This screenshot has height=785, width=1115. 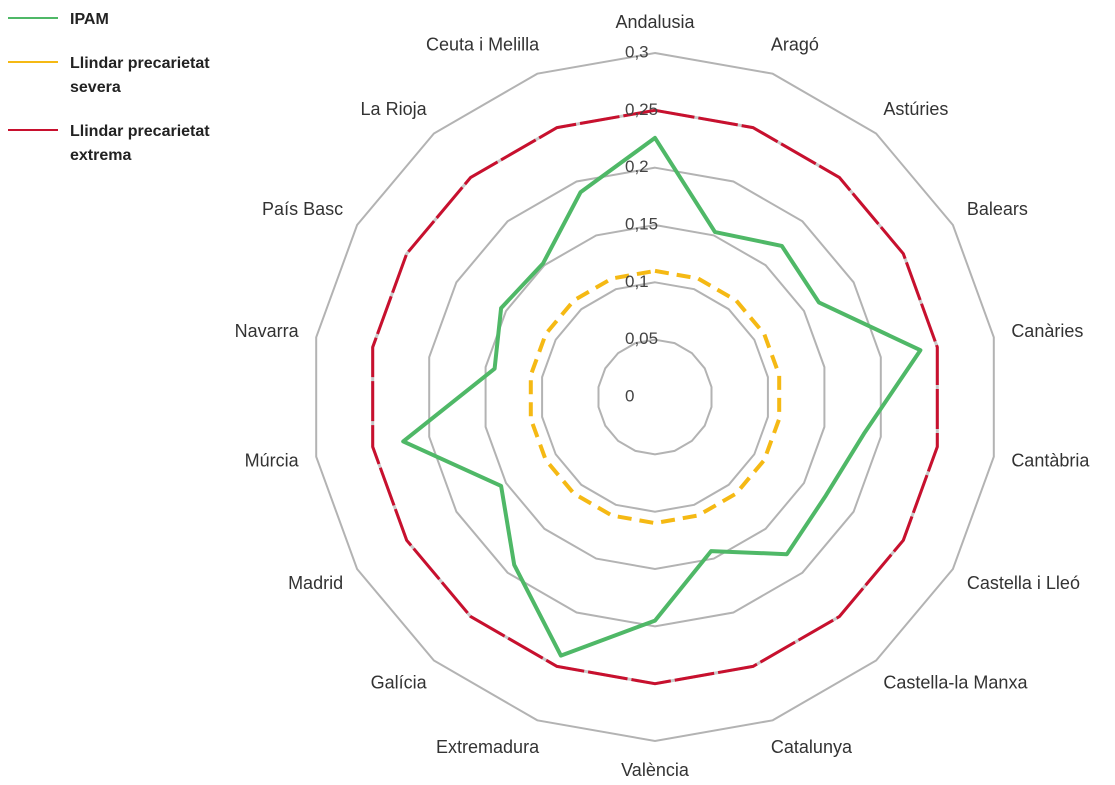 I want to click on grid-ring, so click(x=655, y=397).